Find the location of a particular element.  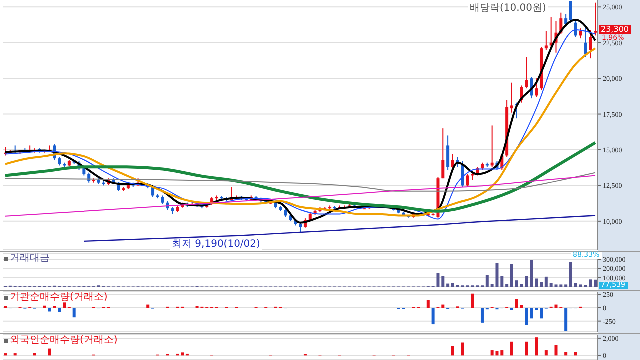

chart-title: 거래대금 is located at coordinates (30, 258).